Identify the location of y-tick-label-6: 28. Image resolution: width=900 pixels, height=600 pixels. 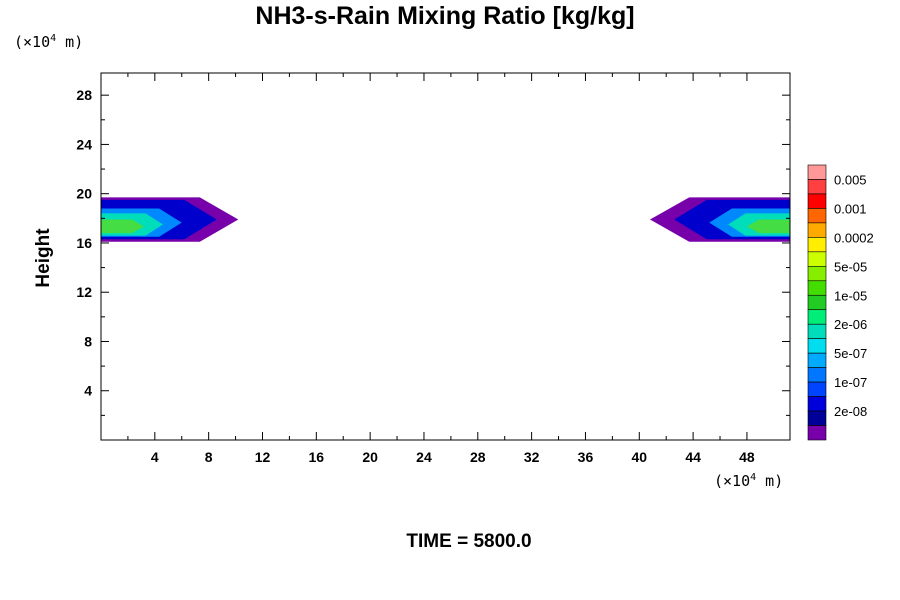
(84, 95).